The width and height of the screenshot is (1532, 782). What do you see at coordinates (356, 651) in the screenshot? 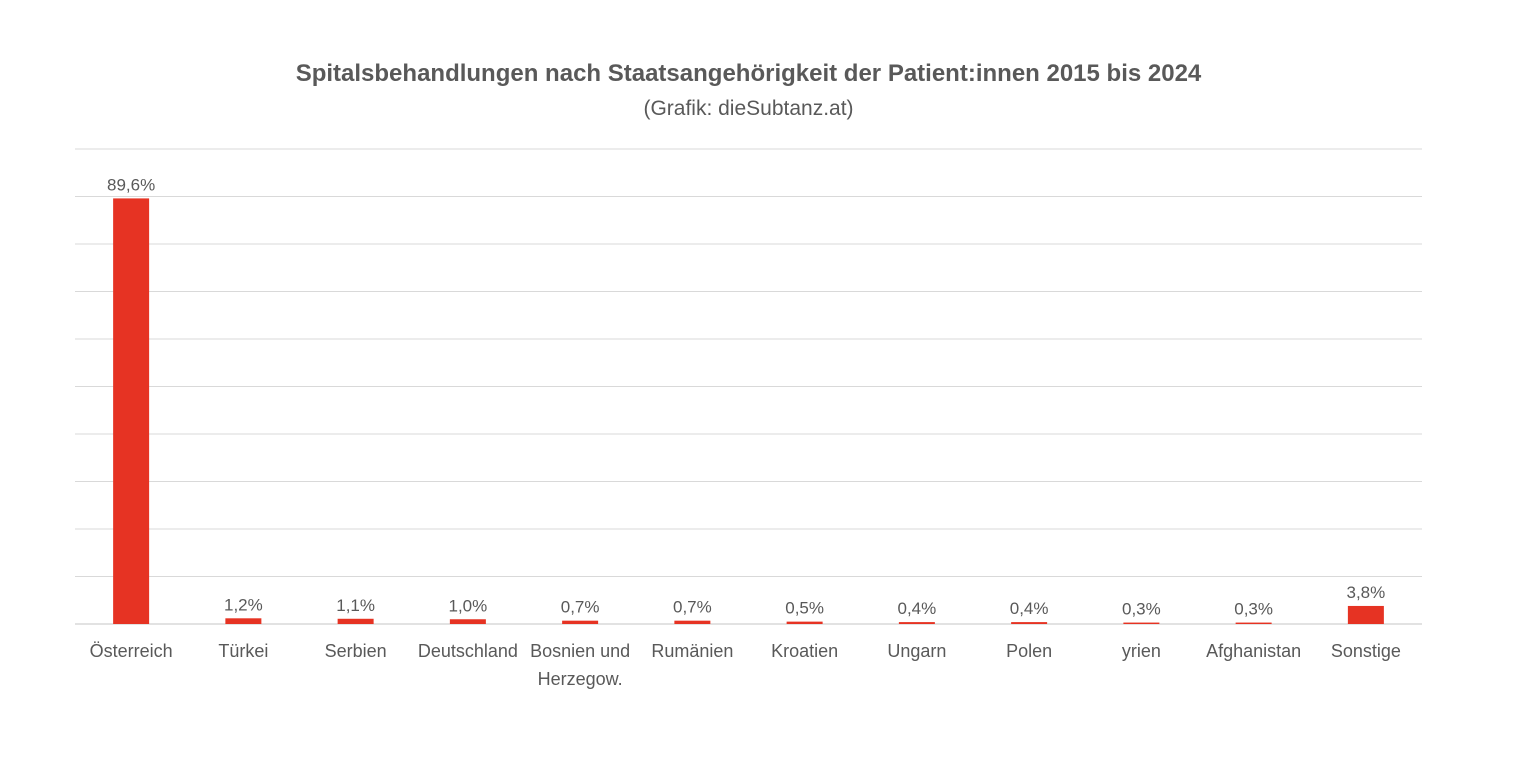
I see `x-tick-label: Serbien` at bounding box center [356, 651].